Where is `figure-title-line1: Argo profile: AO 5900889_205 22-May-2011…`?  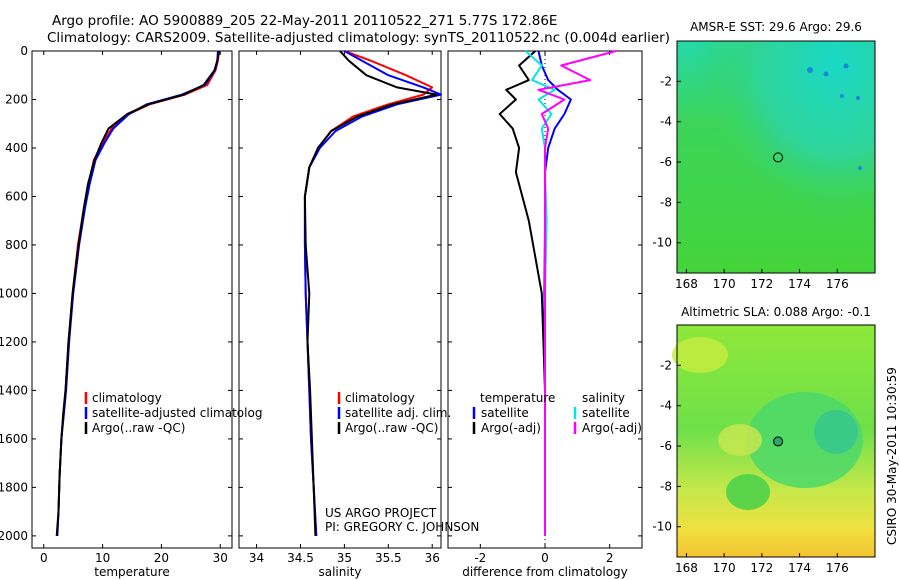
figure-title-line1: Argo profile: AO 5900889_205 22-May-2011… is located at coordinates (304, 21).